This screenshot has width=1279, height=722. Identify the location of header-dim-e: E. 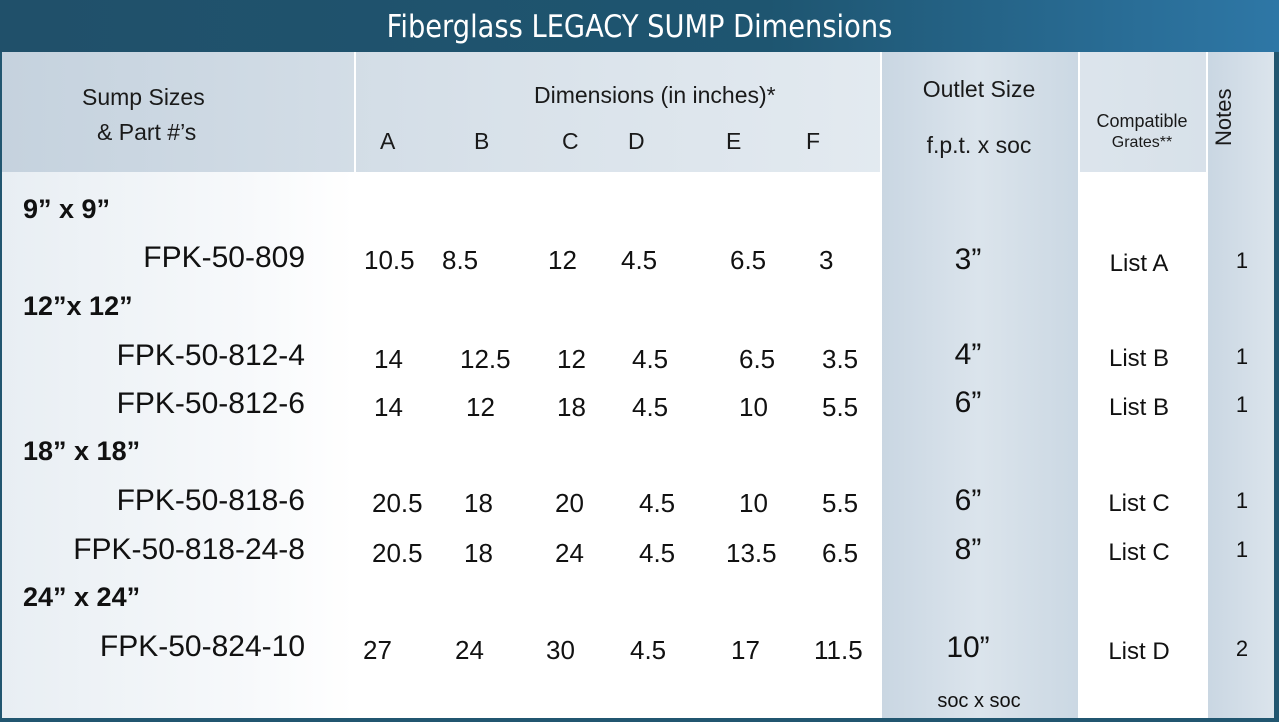
(734, 141).